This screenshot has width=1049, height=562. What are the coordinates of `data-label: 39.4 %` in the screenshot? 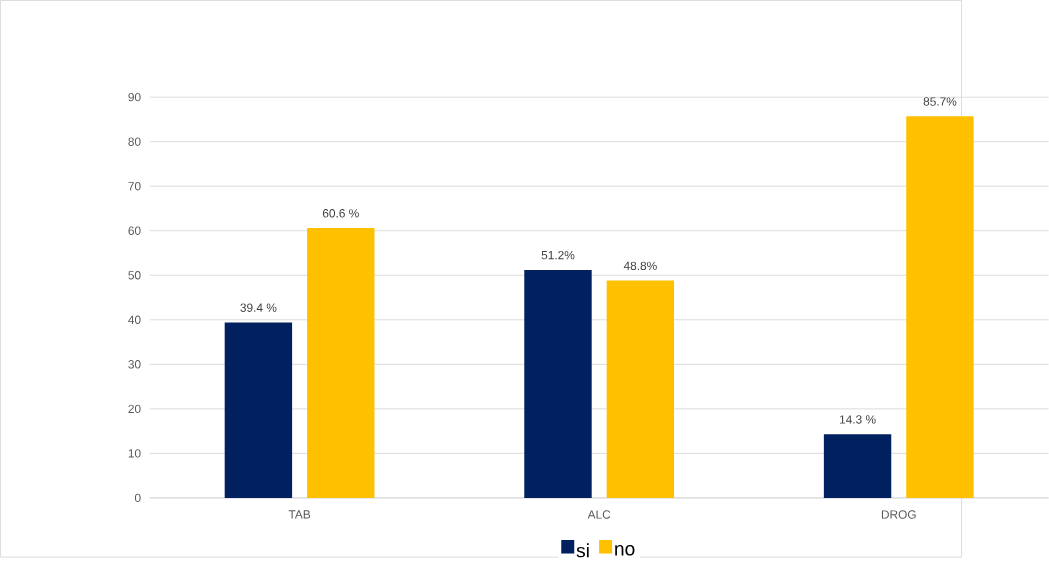 It's located at (258, 307).